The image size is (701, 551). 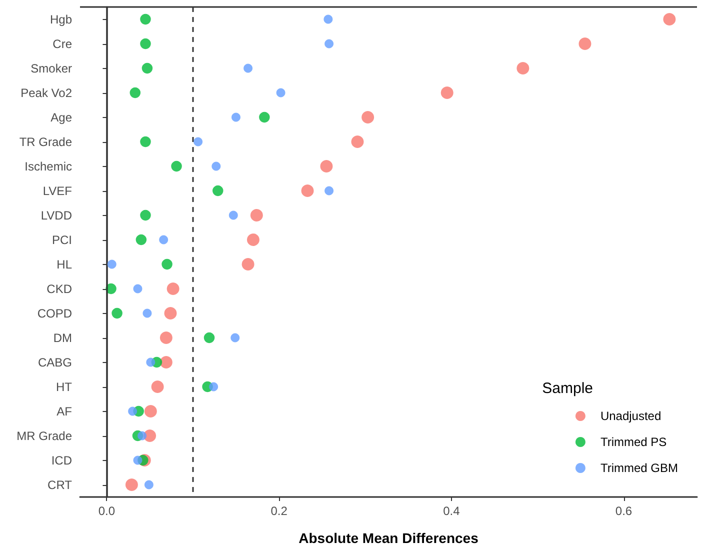 What do you see at coordinates (46, 93) in the screenshot?
I see `y-tick-label: Peak Vo2` at bounding box center [46, 93].